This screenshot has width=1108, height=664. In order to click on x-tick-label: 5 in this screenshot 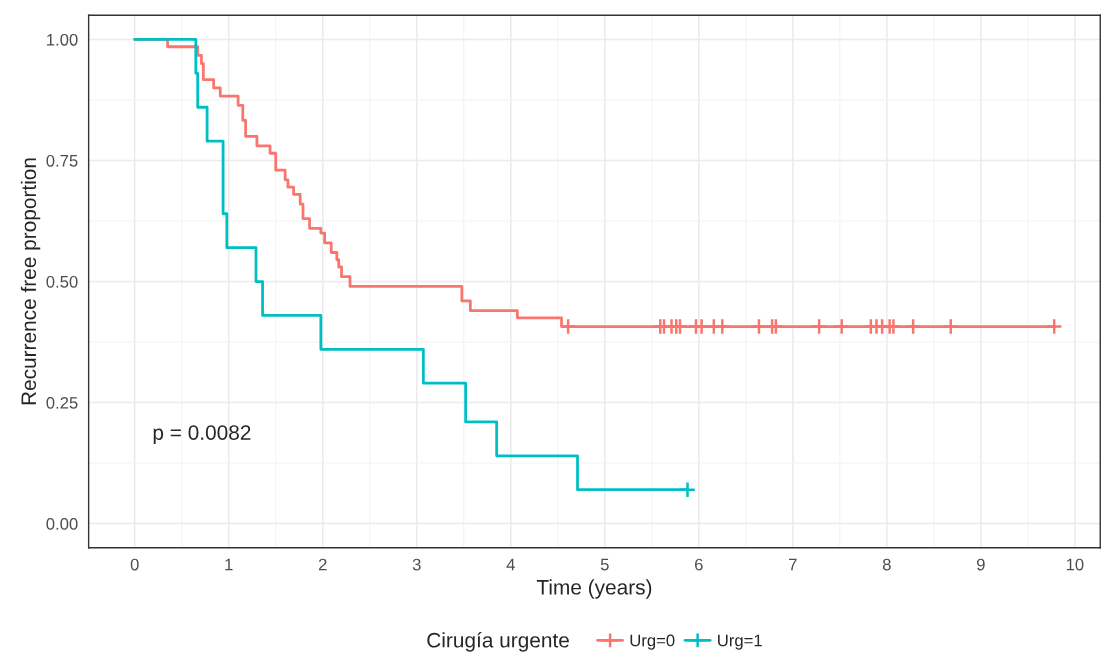, I will do `click(604, 564)`.